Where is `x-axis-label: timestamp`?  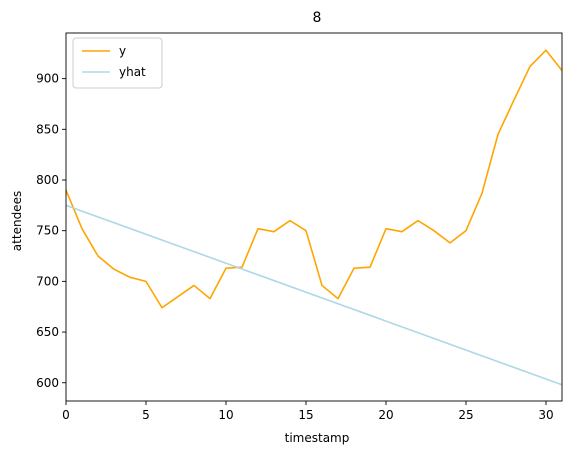
x-axis-label: timestamp is located at coordinates (317, 438).